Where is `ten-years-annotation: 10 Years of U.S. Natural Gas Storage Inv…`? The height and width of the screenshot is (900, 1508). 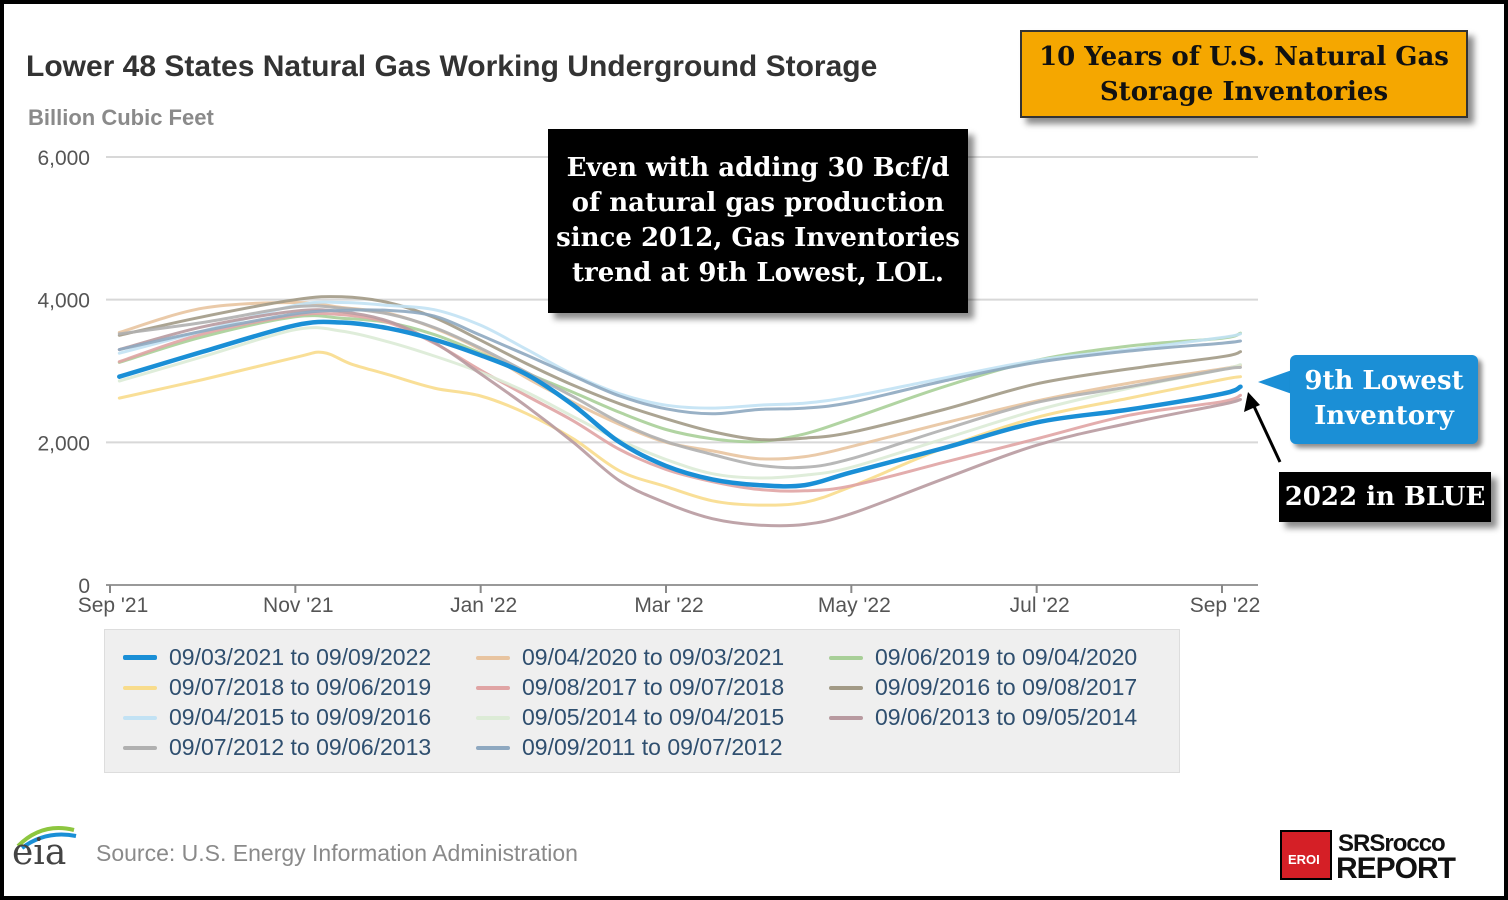 ten-years-annotation: 10 Years of U.S. Natural Gas Storage Inv… is located at coordinates (1244, 74).